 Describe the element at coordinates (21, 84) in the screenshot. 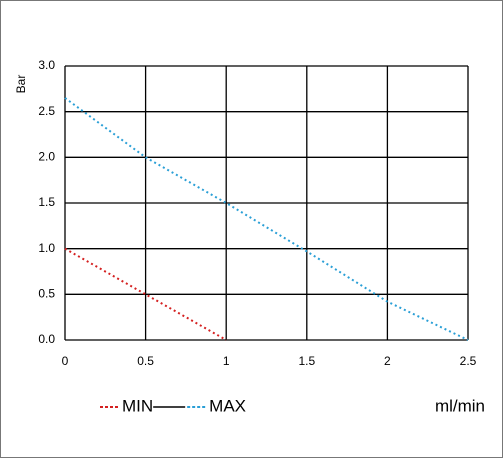

I see `y-axis-label: Bar` at that location.